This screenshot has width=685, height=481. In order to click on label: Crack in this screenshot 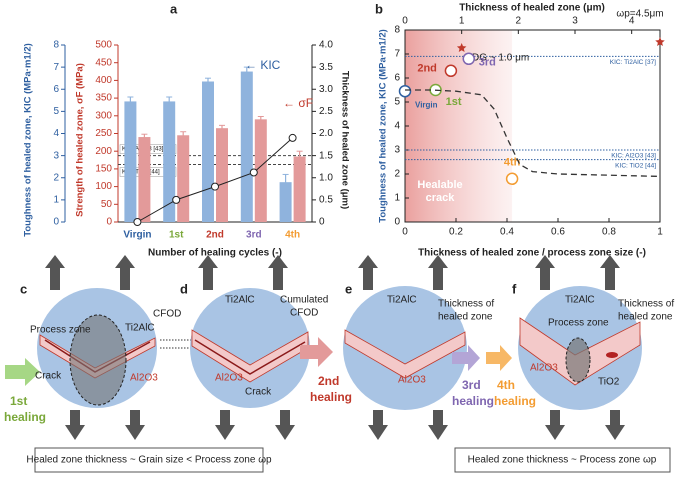, I will do `click(258, 392)`.